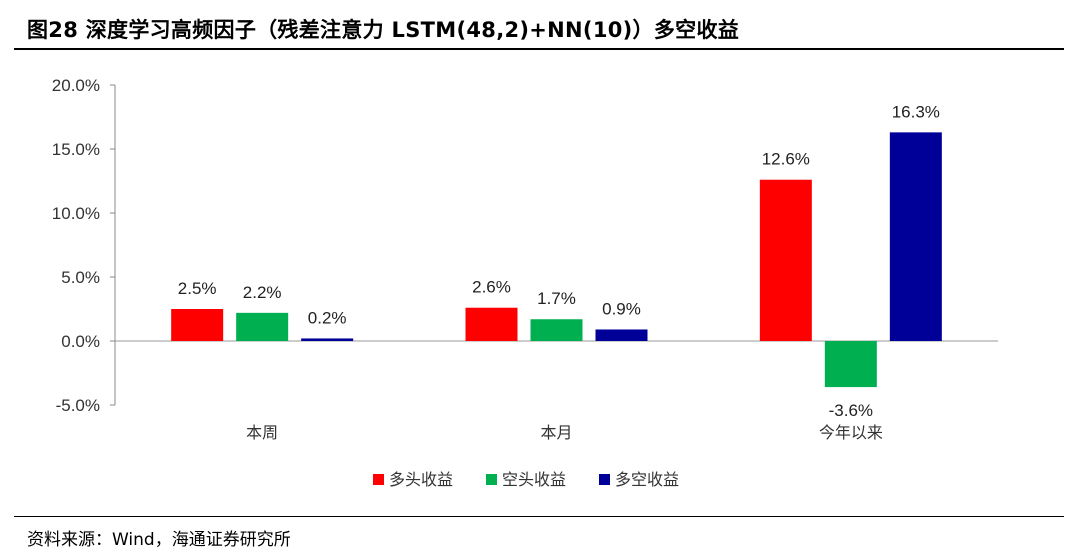 This screenshot has height=556, width=1080. I want to click on y-tick-label: 20.0%, so click(76, 85).